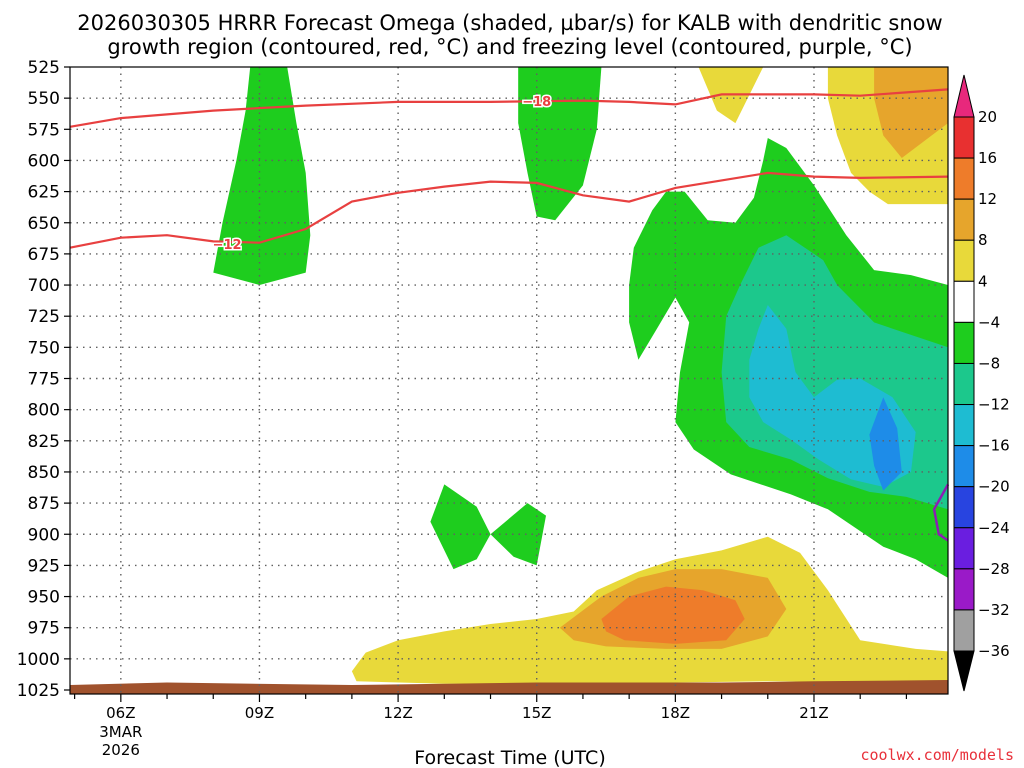 The height and width of the screenshot is (768, 1024). Describe the element at coordinates (44, 99) in the screenshot. I see `y-tick-label: 550` at that location.